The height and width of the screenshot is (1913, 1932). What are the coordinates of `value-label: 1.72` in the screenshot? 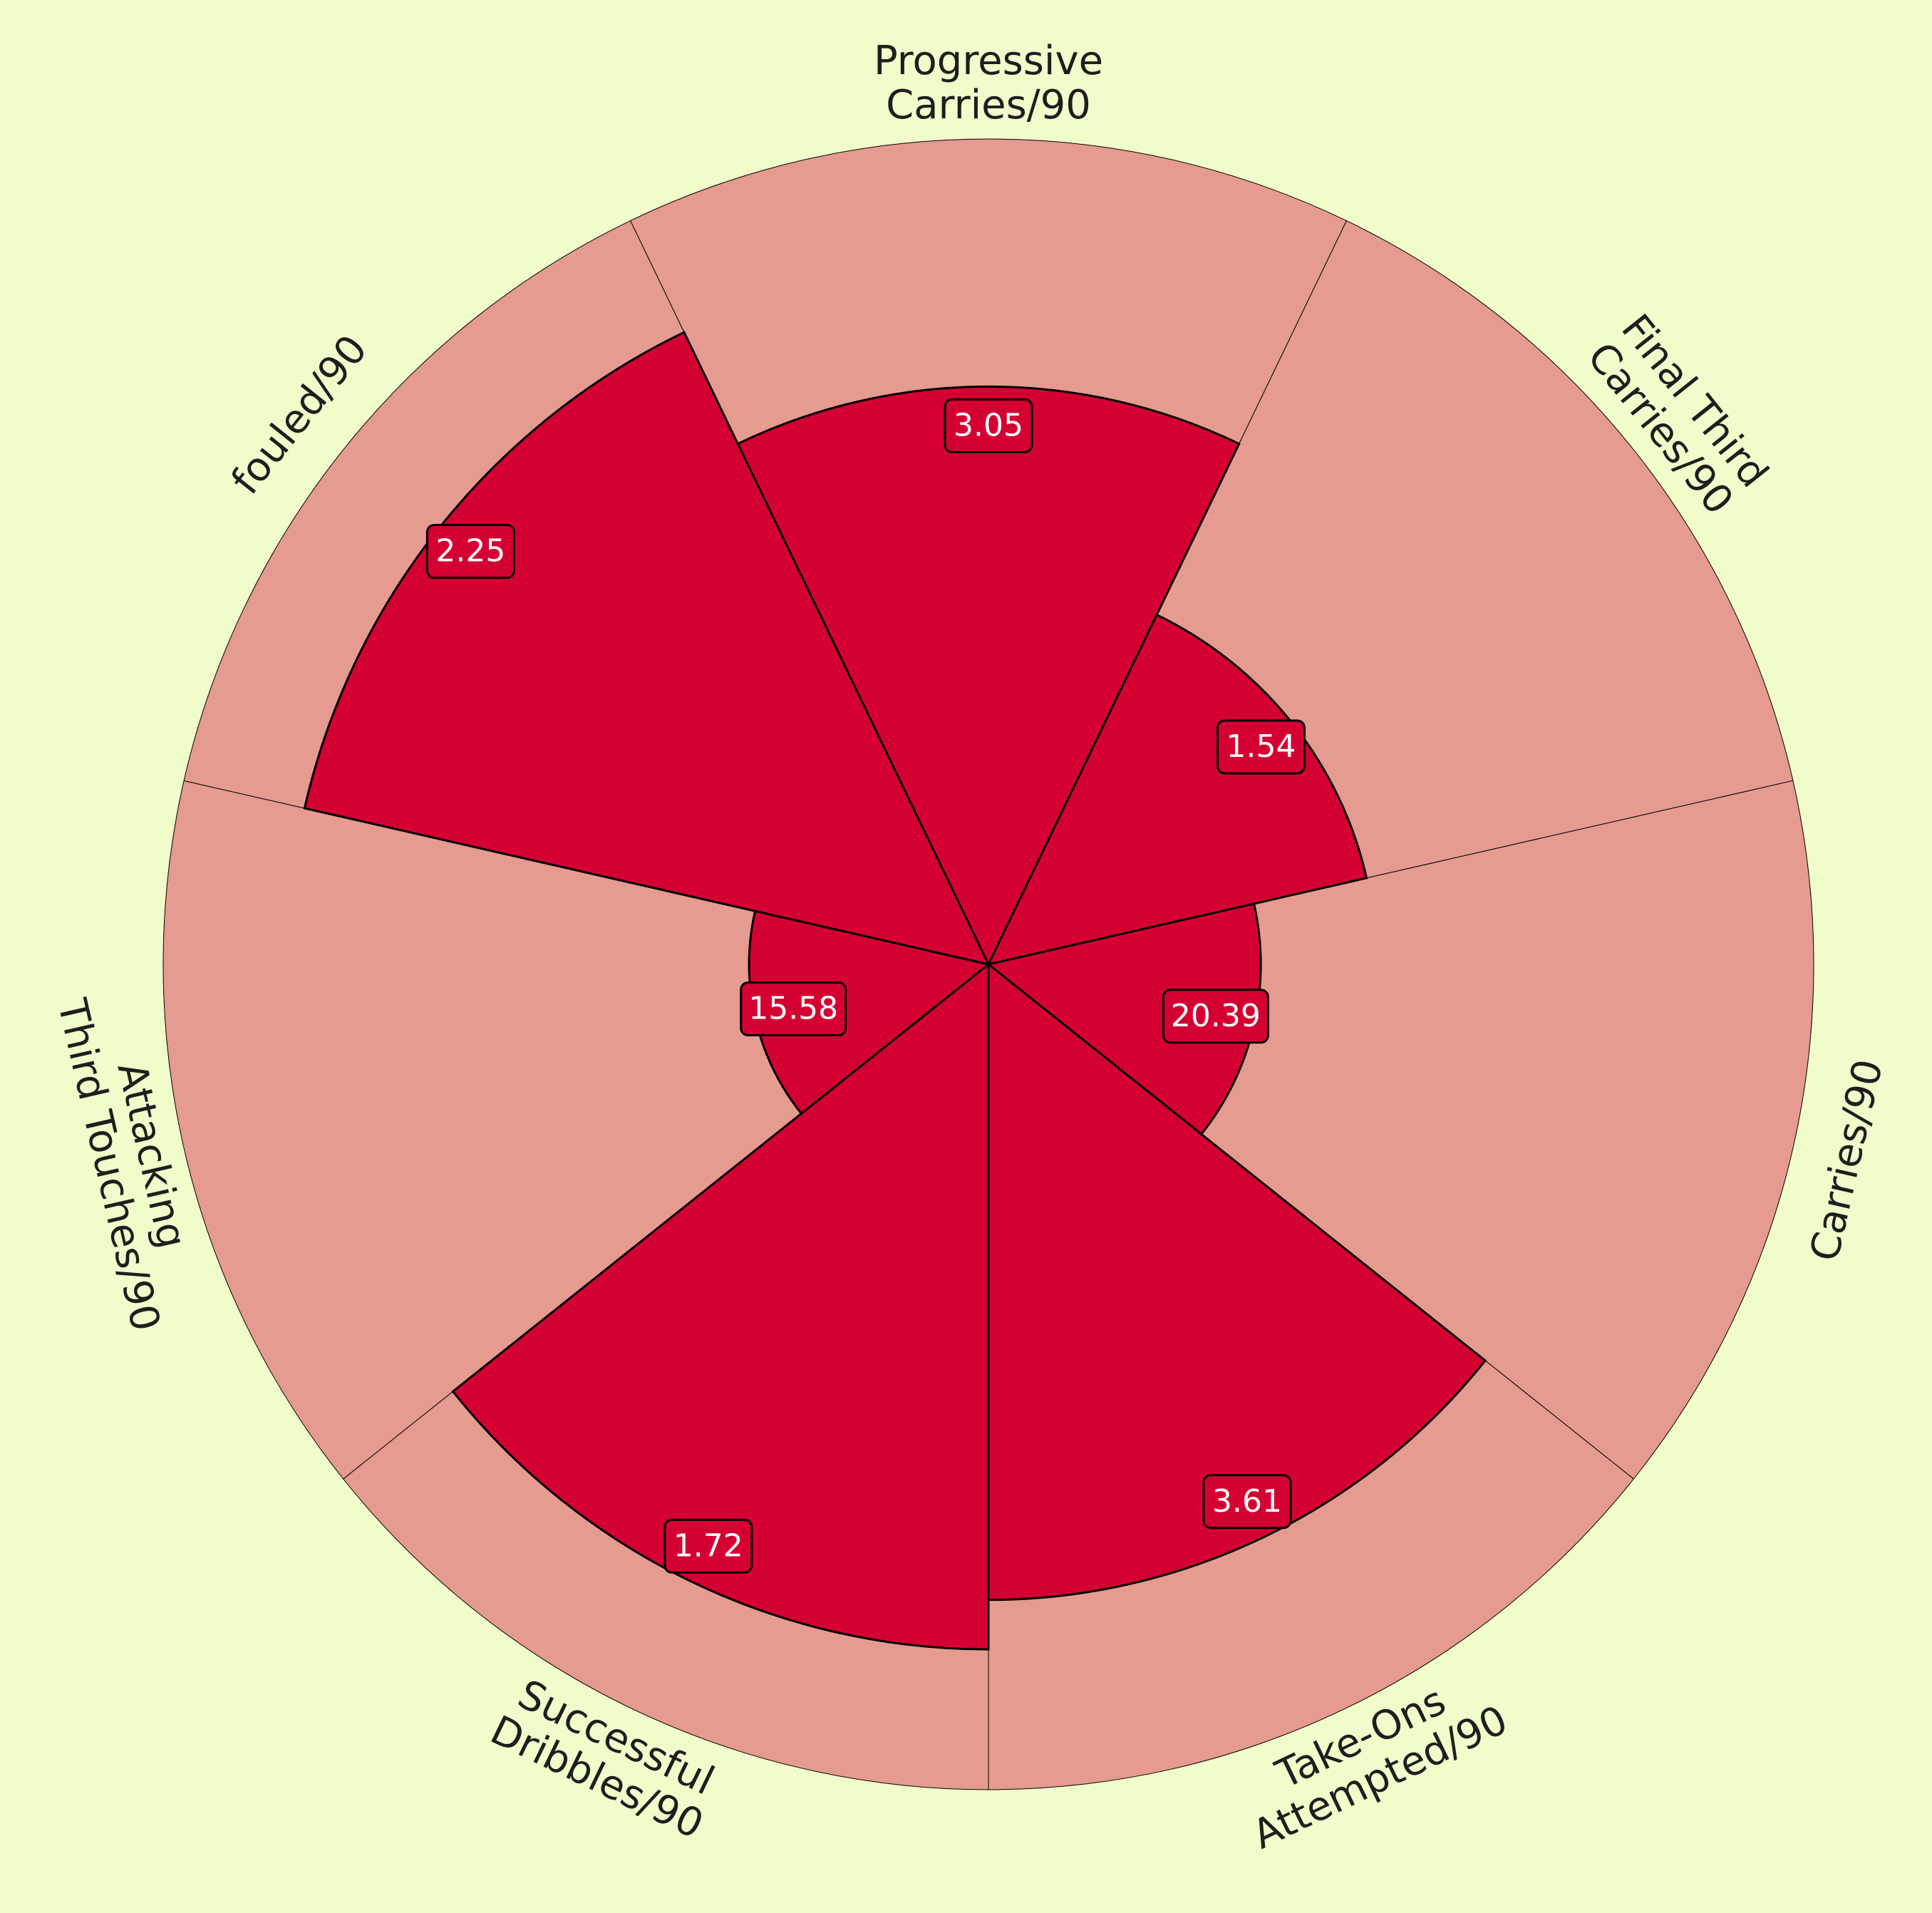 It's located at (708, 1546).